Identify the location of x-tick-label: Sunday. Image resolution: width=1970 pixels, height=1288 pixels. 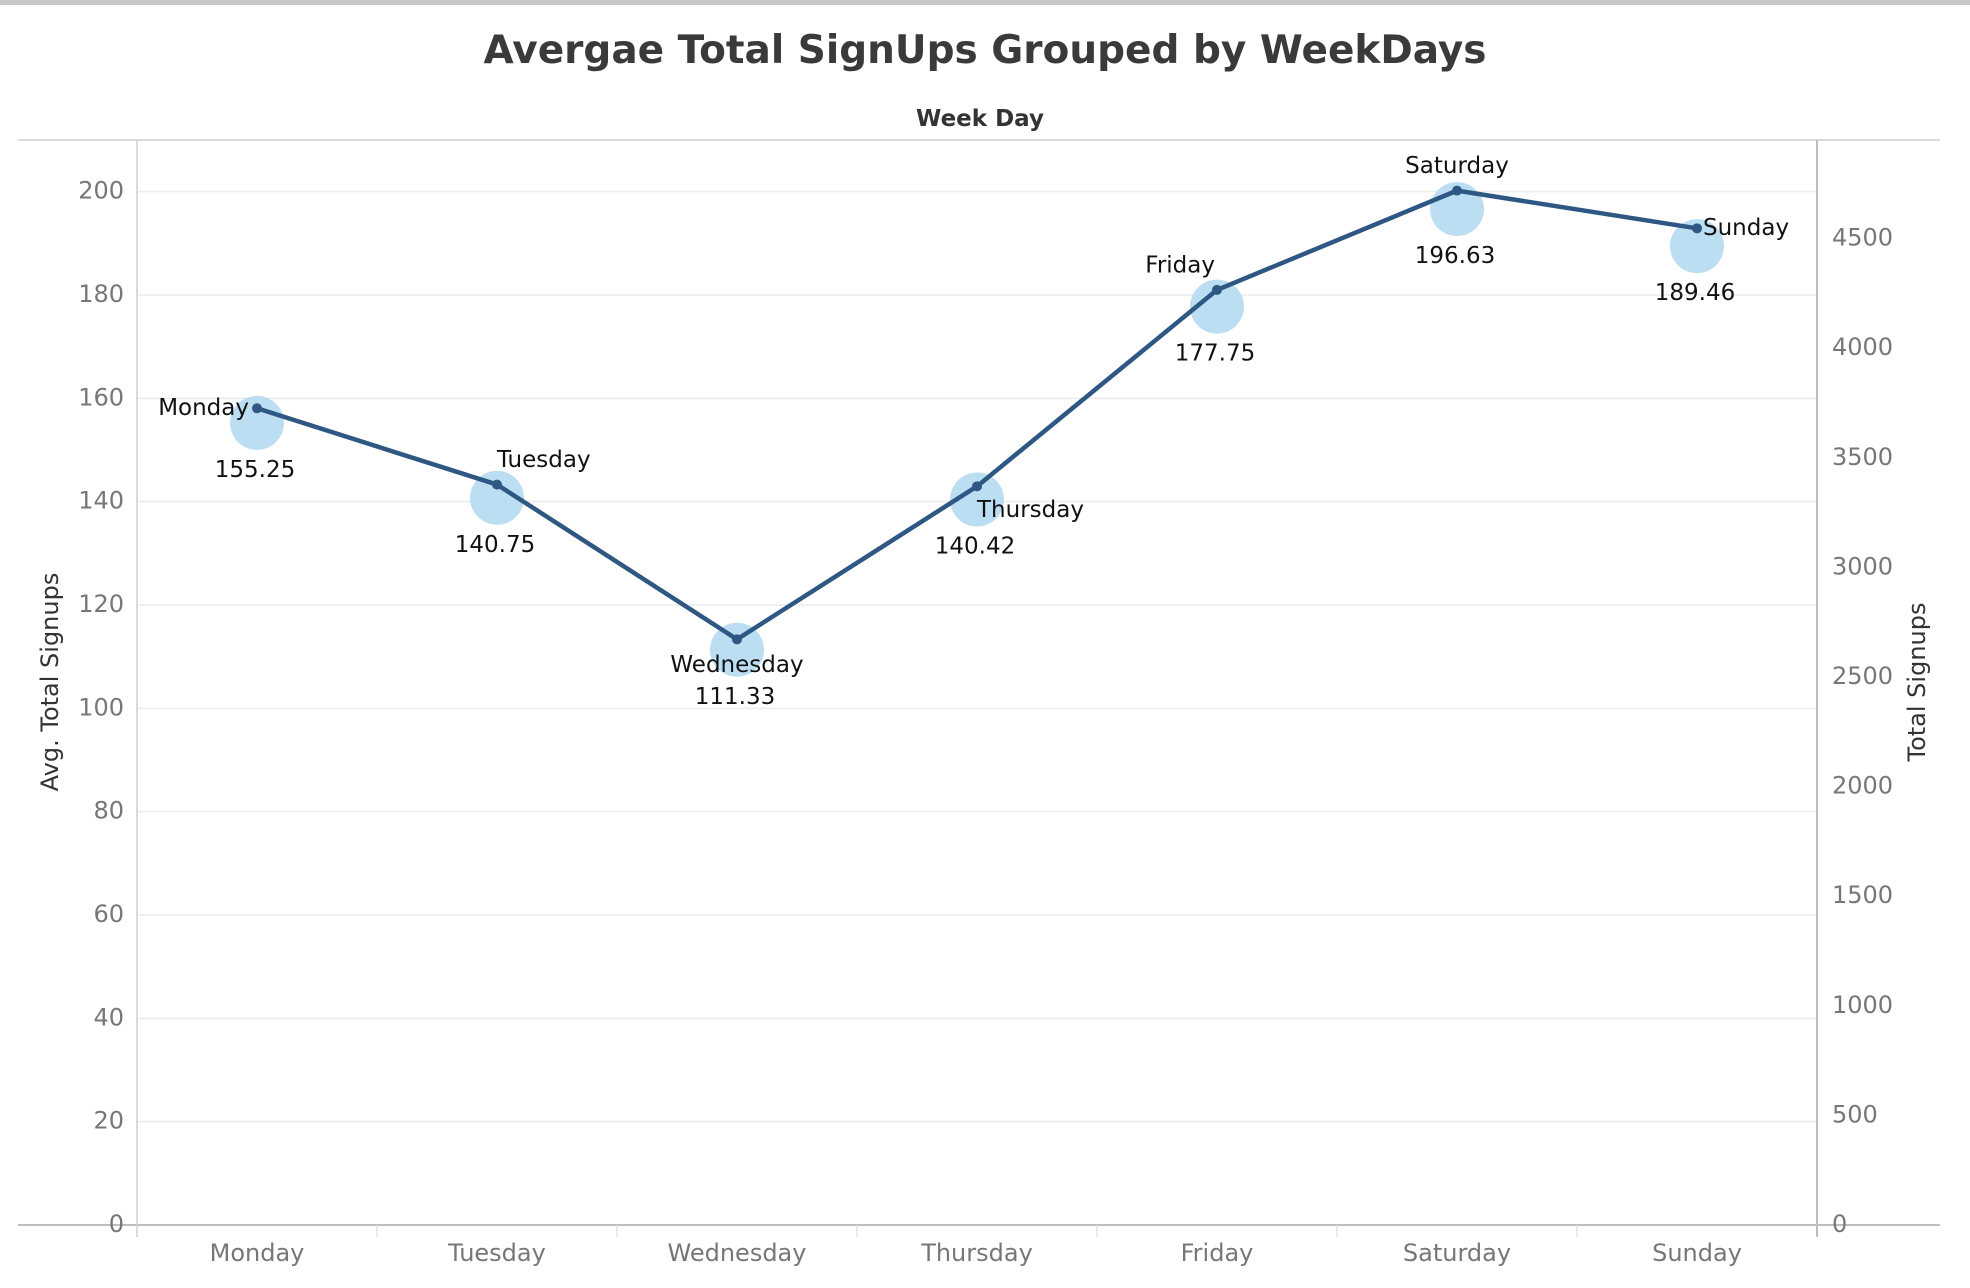
(1697, 1253).